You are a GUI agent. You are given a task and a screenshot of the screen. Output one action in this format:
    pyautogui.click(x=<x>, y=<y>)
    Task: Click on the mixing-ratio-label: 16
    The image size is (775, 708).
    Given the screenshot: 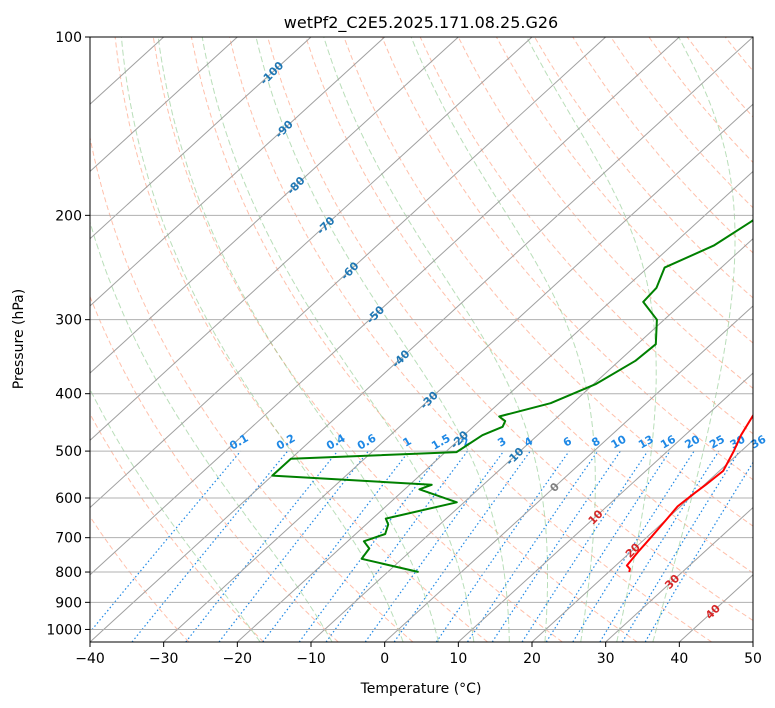 What is the action you would take?
    pyautogui.click(x=668, y=441)
    